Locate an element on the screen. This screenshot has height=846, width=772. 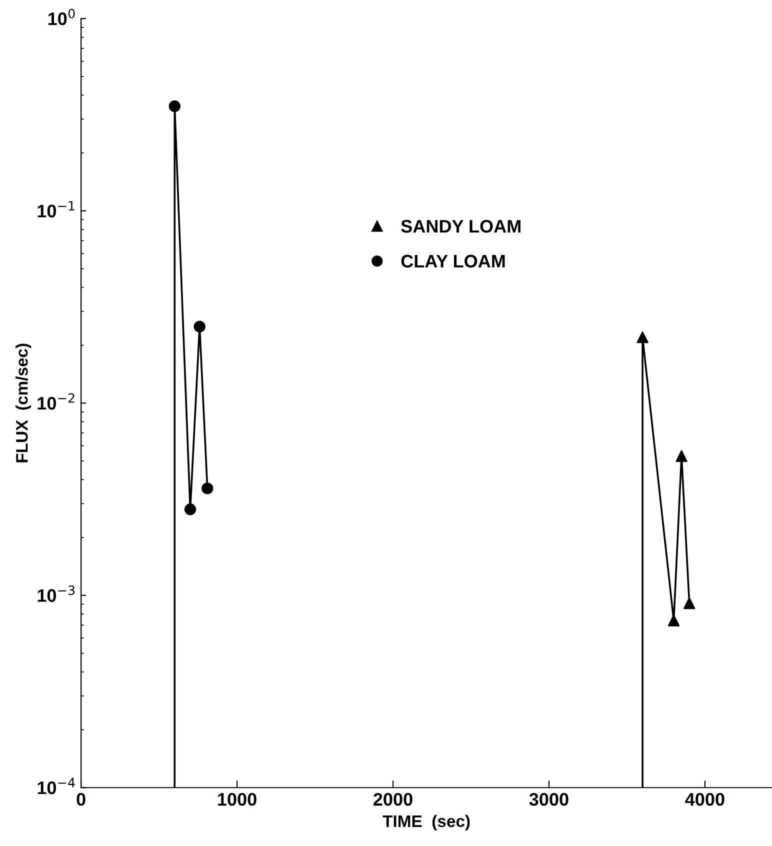
y-axis-title: FLUX (cm/sec) is located at coordinates (24, 403).